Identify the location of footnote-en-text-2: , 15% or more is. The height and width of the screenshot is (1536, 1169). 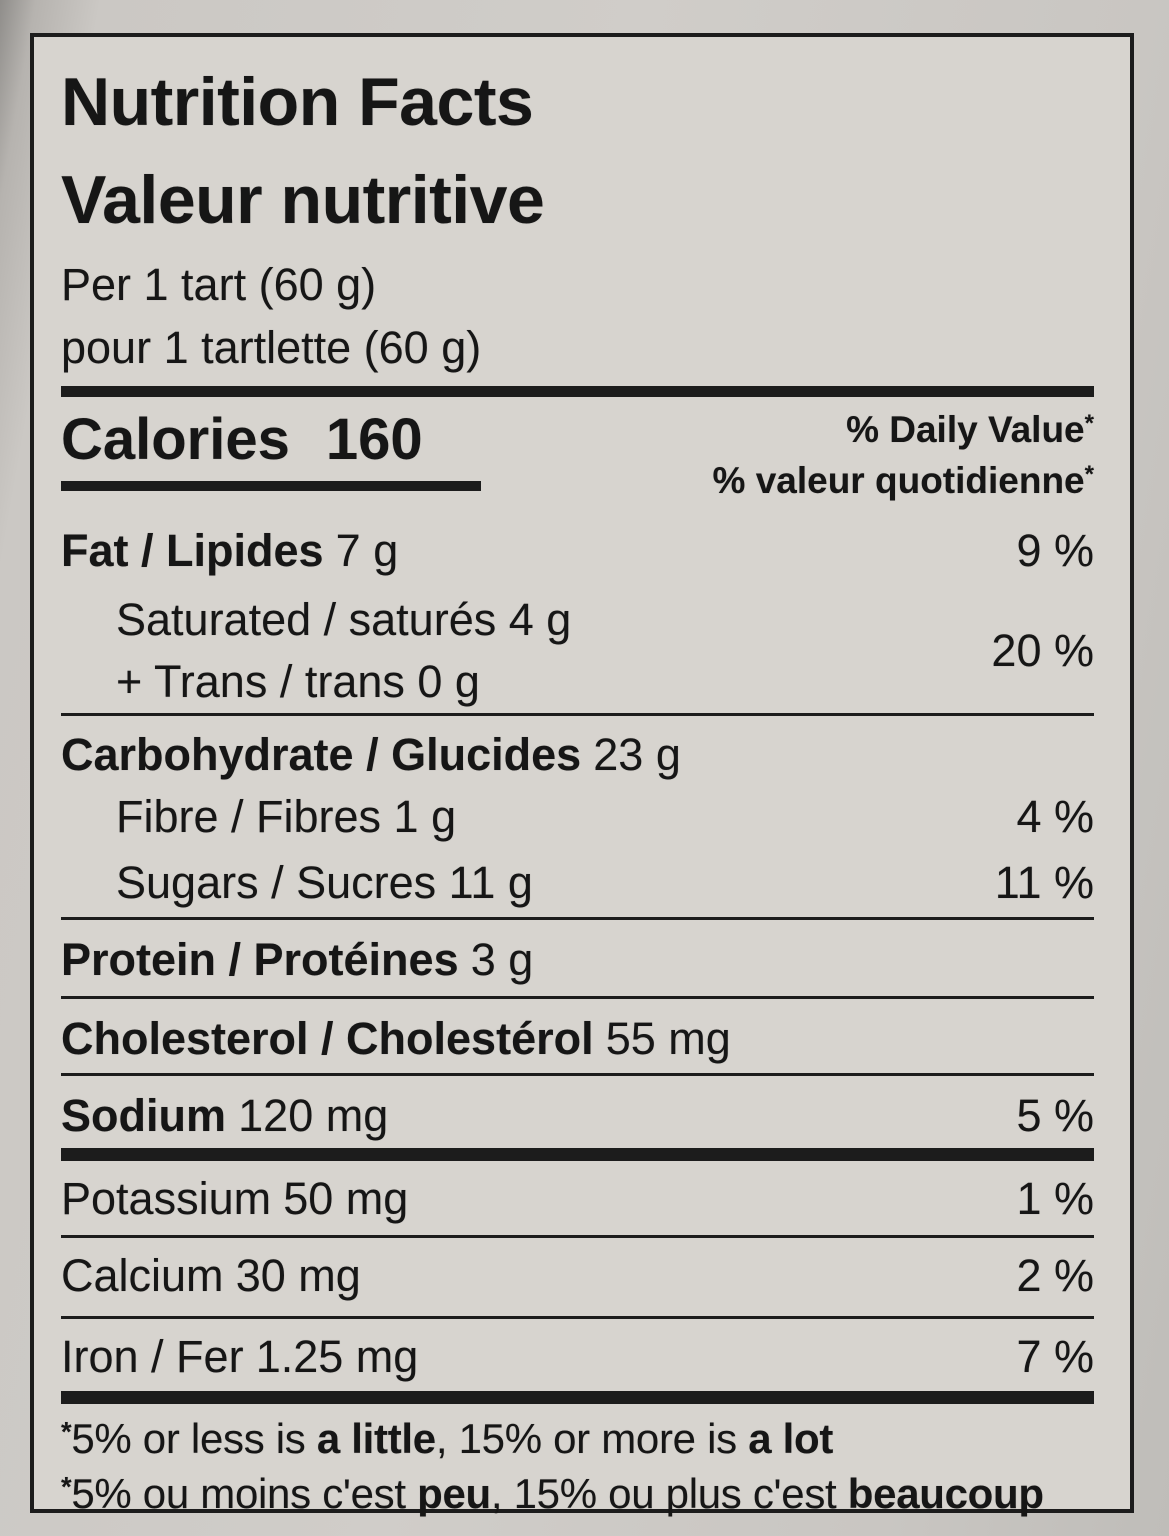
(592, 1438).